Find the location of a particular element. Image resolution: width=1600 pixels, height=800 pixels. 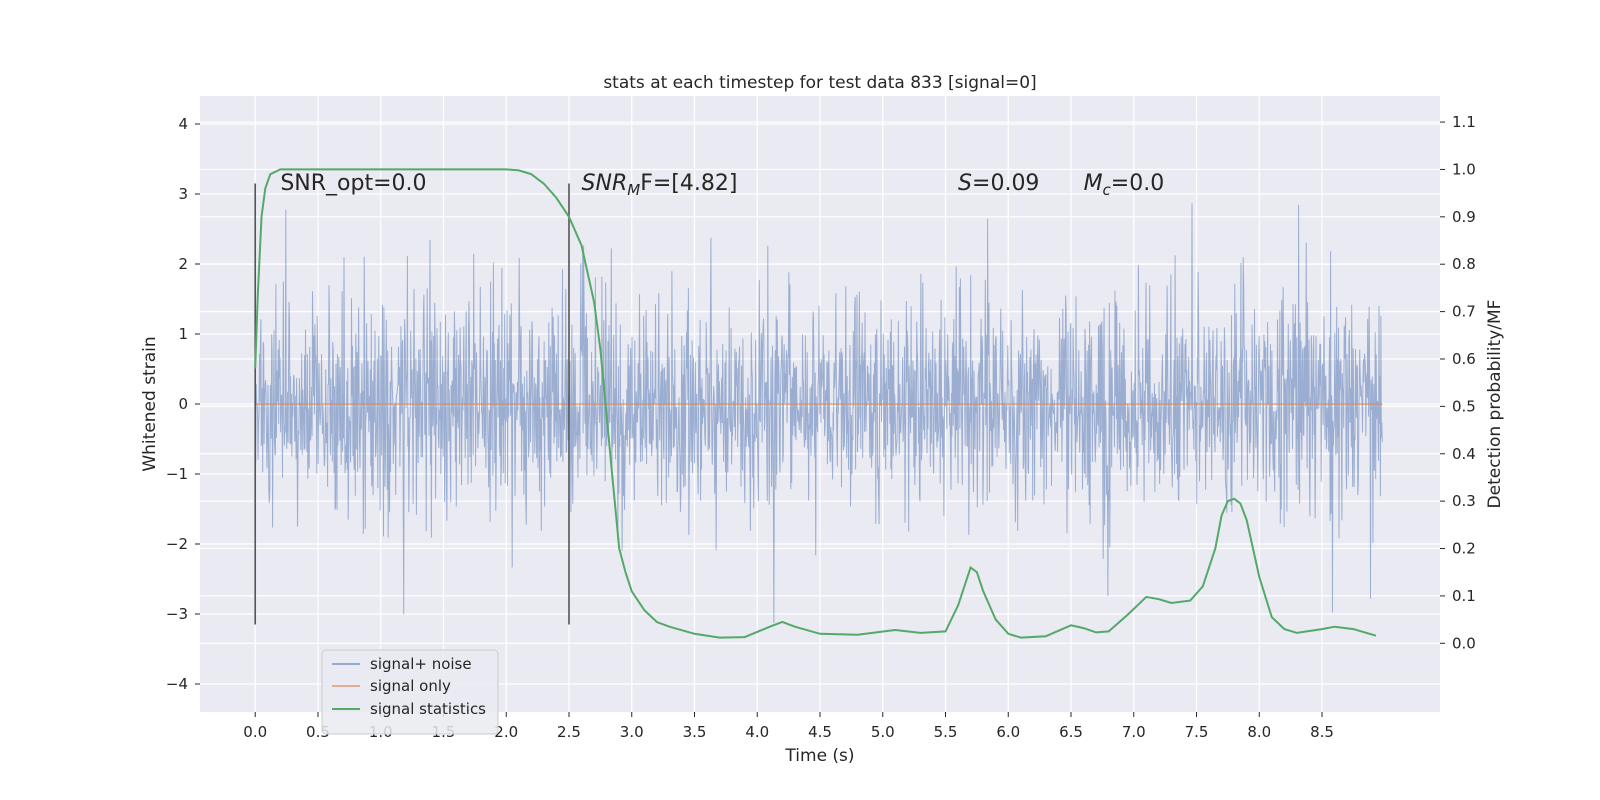

y2-axis-ticks: 0.0 0.1 0.2 0.3 0.4 0.5 0.6 0.7 0.8 0.9 1.0 1.1 is located at coordinates (1458, 382).